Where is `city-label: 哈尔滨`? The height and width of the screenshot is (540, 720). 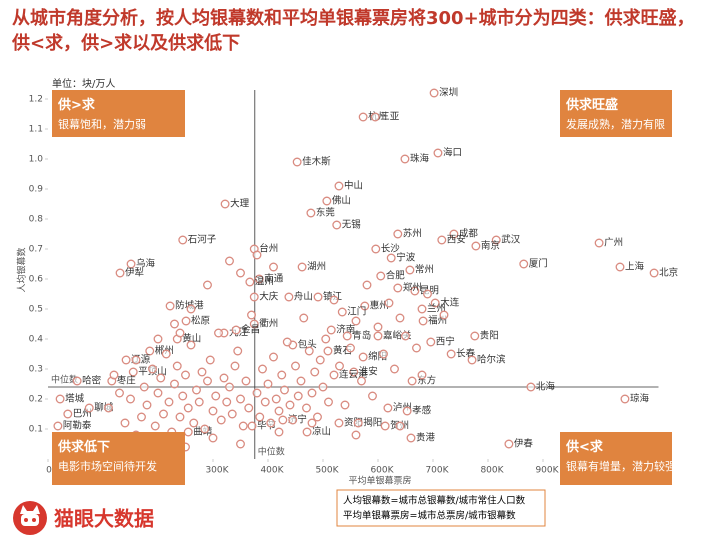 city-label: 哈尔滨 is located at coordinates (491, 360).